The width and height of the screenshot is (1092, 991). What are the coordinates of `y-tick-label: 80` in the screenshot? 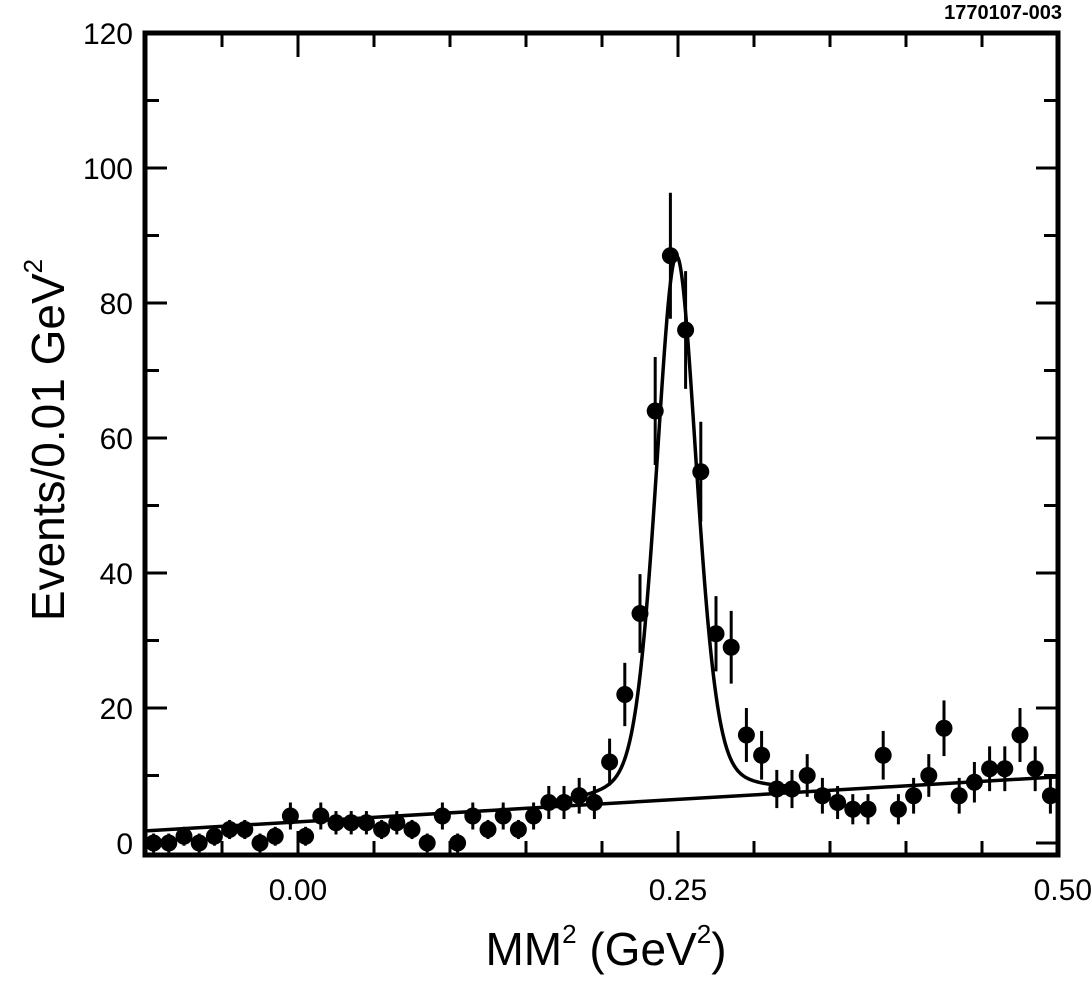 It's located at (116, 304).